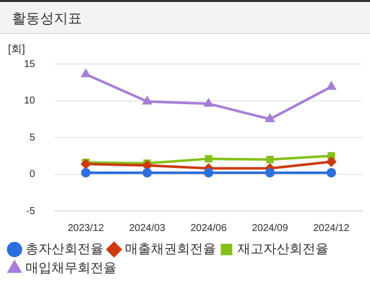 This screenshot has height=285, width=370. I want to click on y-tick-label: 0, so click(33, 174).